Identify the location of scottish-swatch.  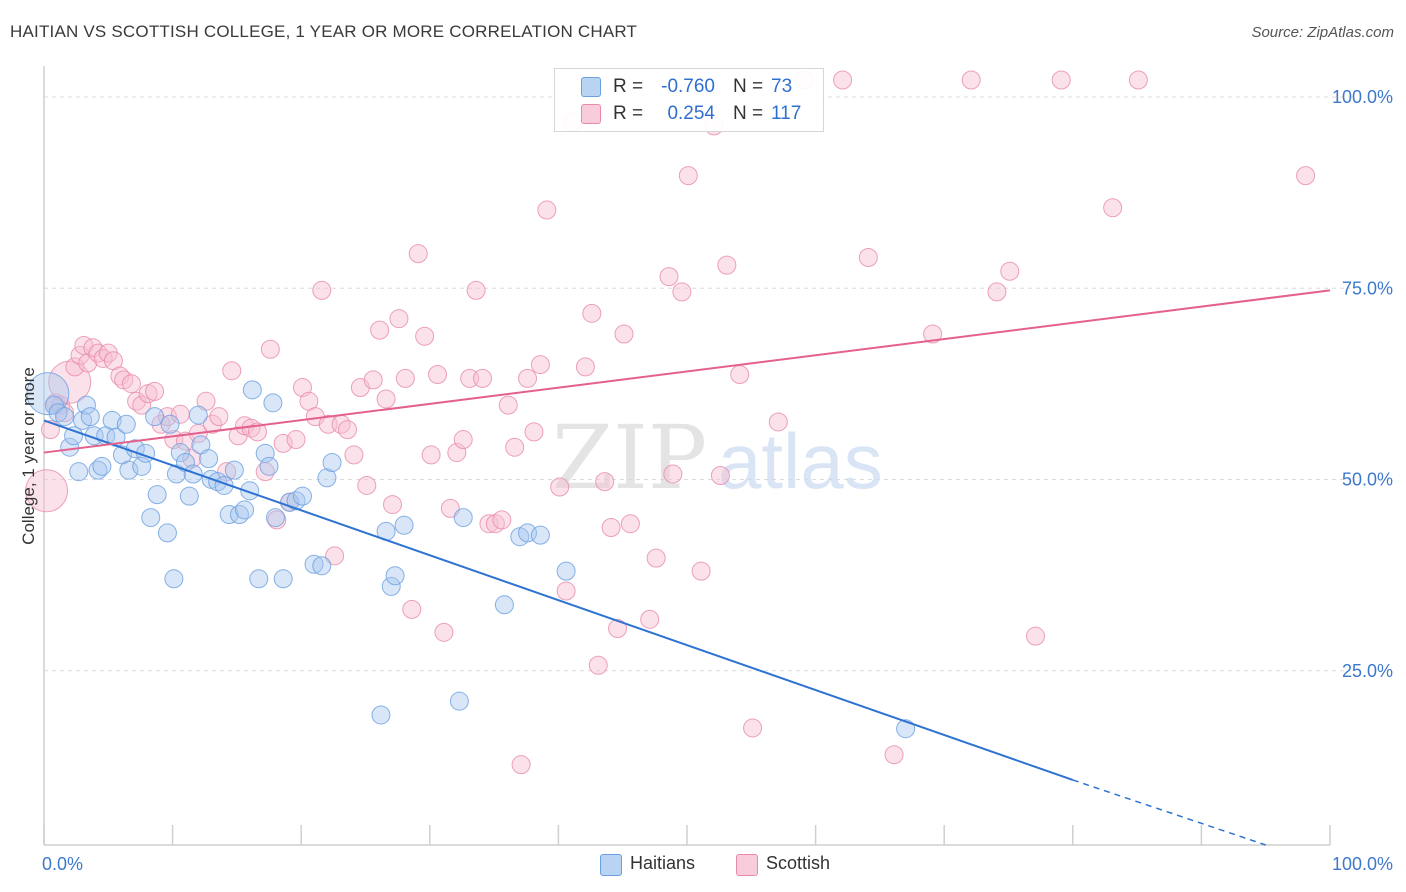
(591, 114).